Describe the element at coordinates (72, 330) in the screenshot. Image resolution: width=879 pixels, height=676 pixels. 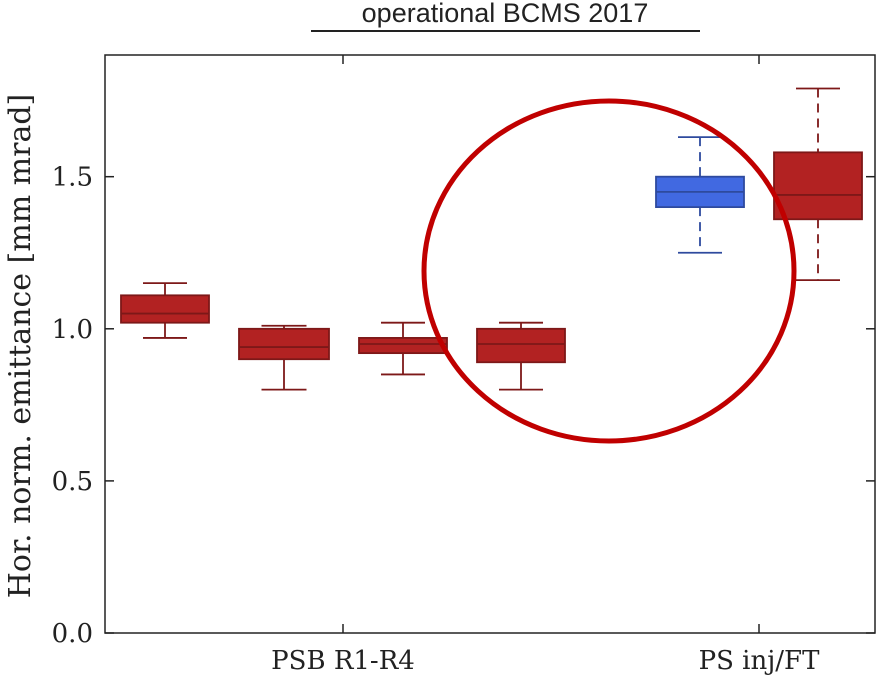
I see `y-tick-label: 1.0` at that location.